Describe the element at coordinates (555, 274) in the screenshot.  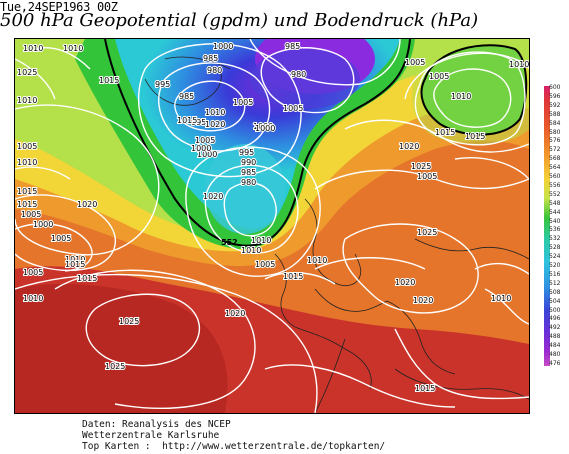
I see `colorbar-tick-label: 516` at that location.